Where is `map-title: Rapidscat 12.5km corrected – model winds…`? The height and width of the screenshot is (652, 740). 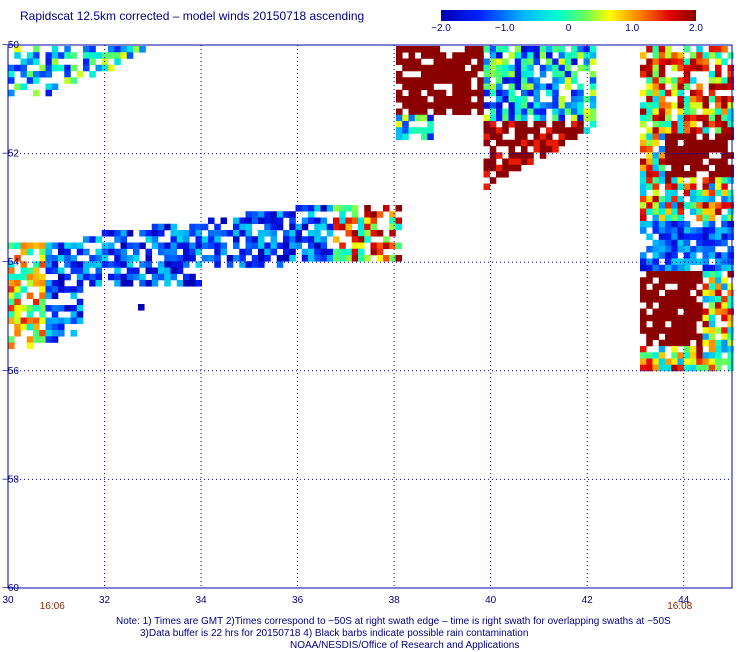 map-title: Rapidscat 12.5km corrected – model winds… is located at coordinates (192, 16).